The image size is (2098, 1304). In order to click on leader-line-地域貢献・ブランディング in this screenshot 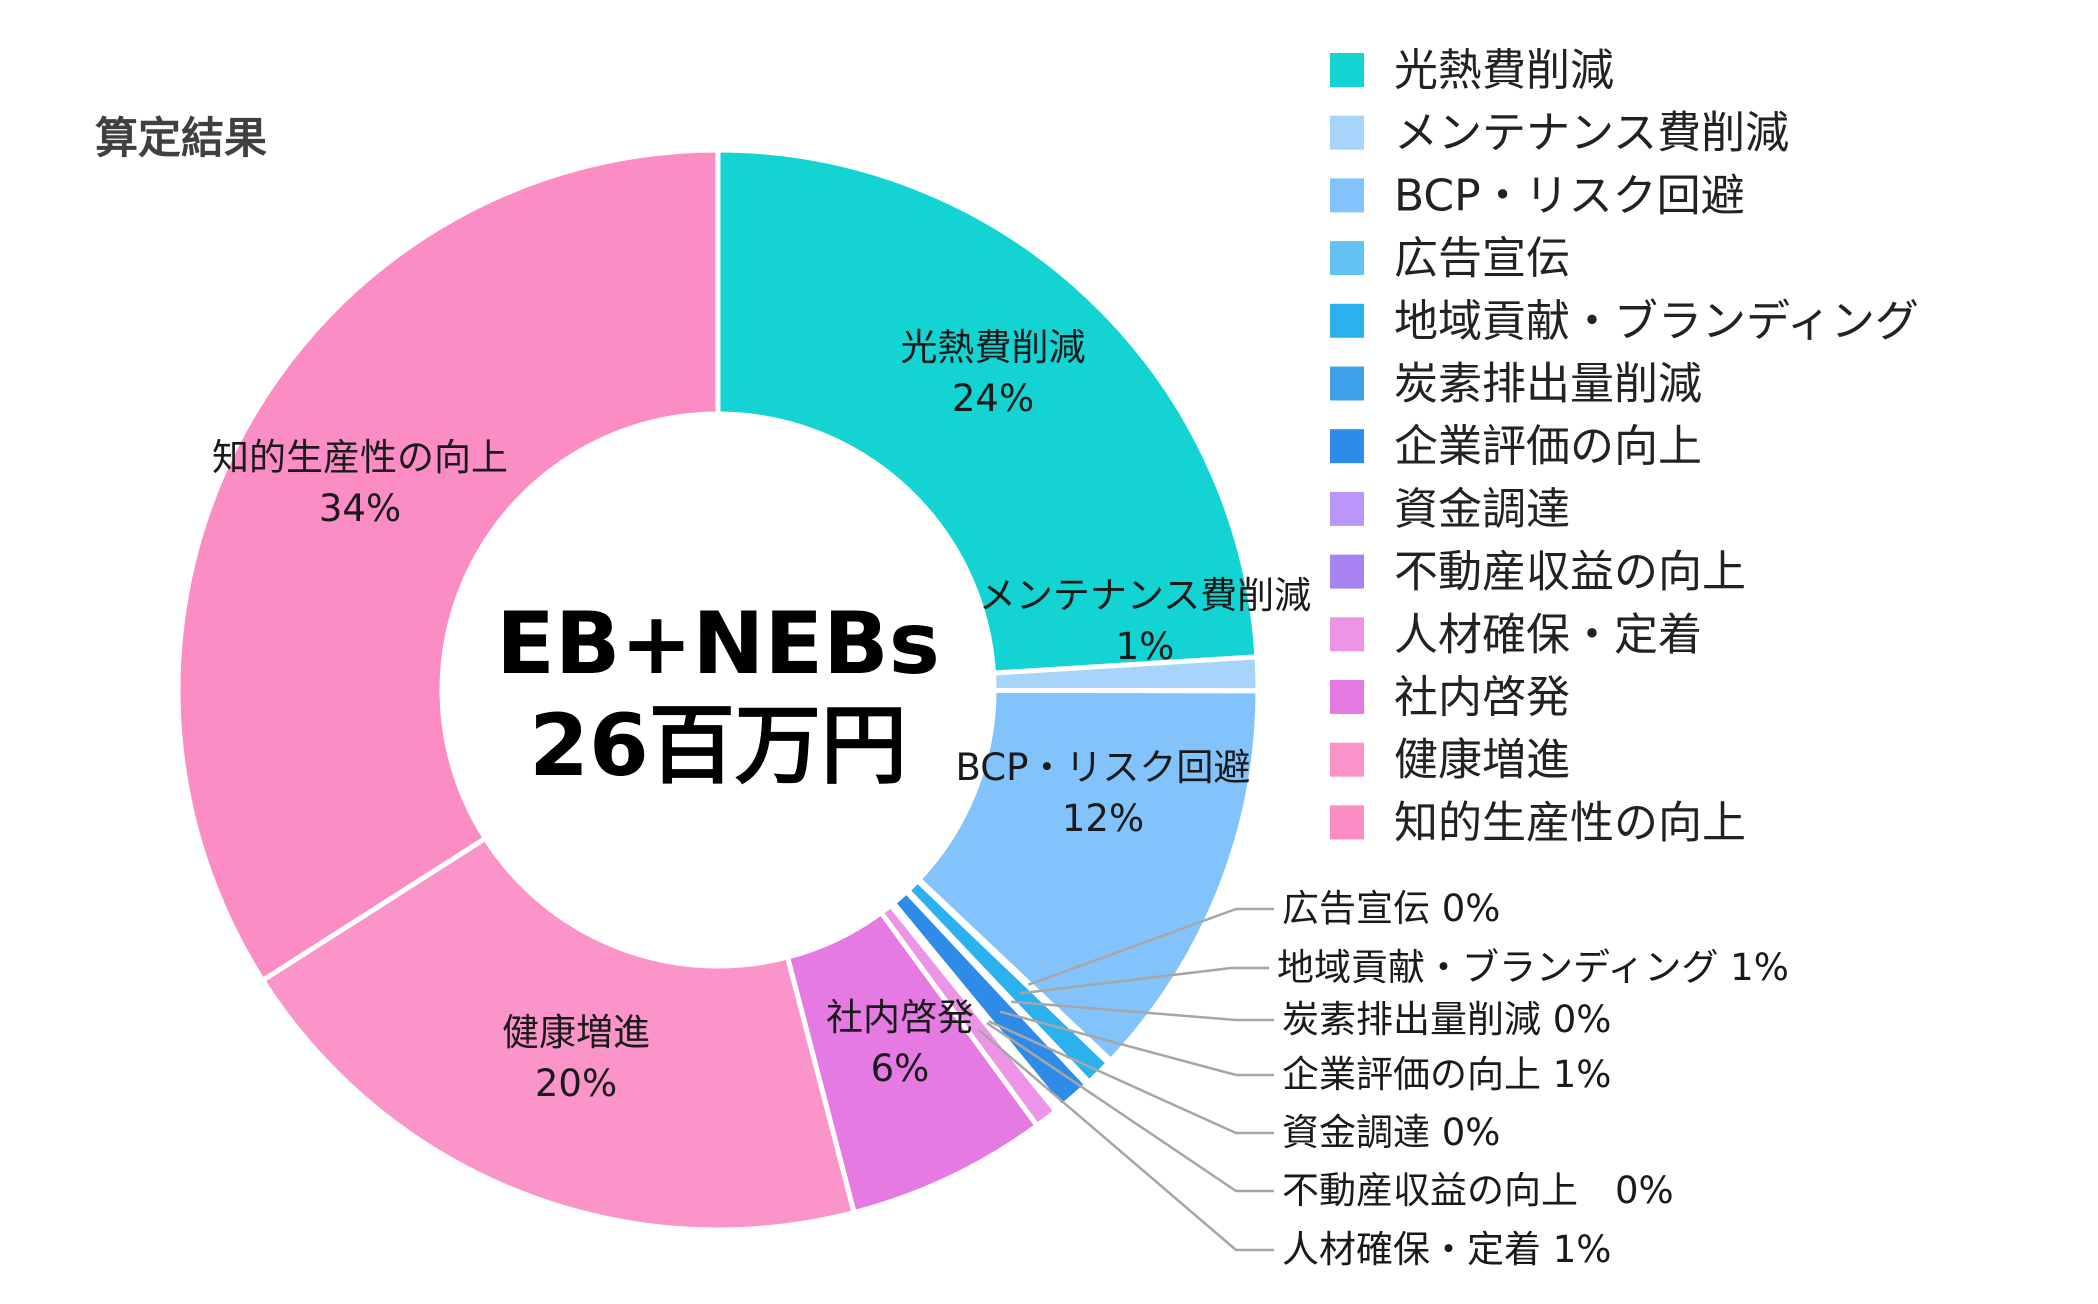, I will do `click(1144, 980)`.